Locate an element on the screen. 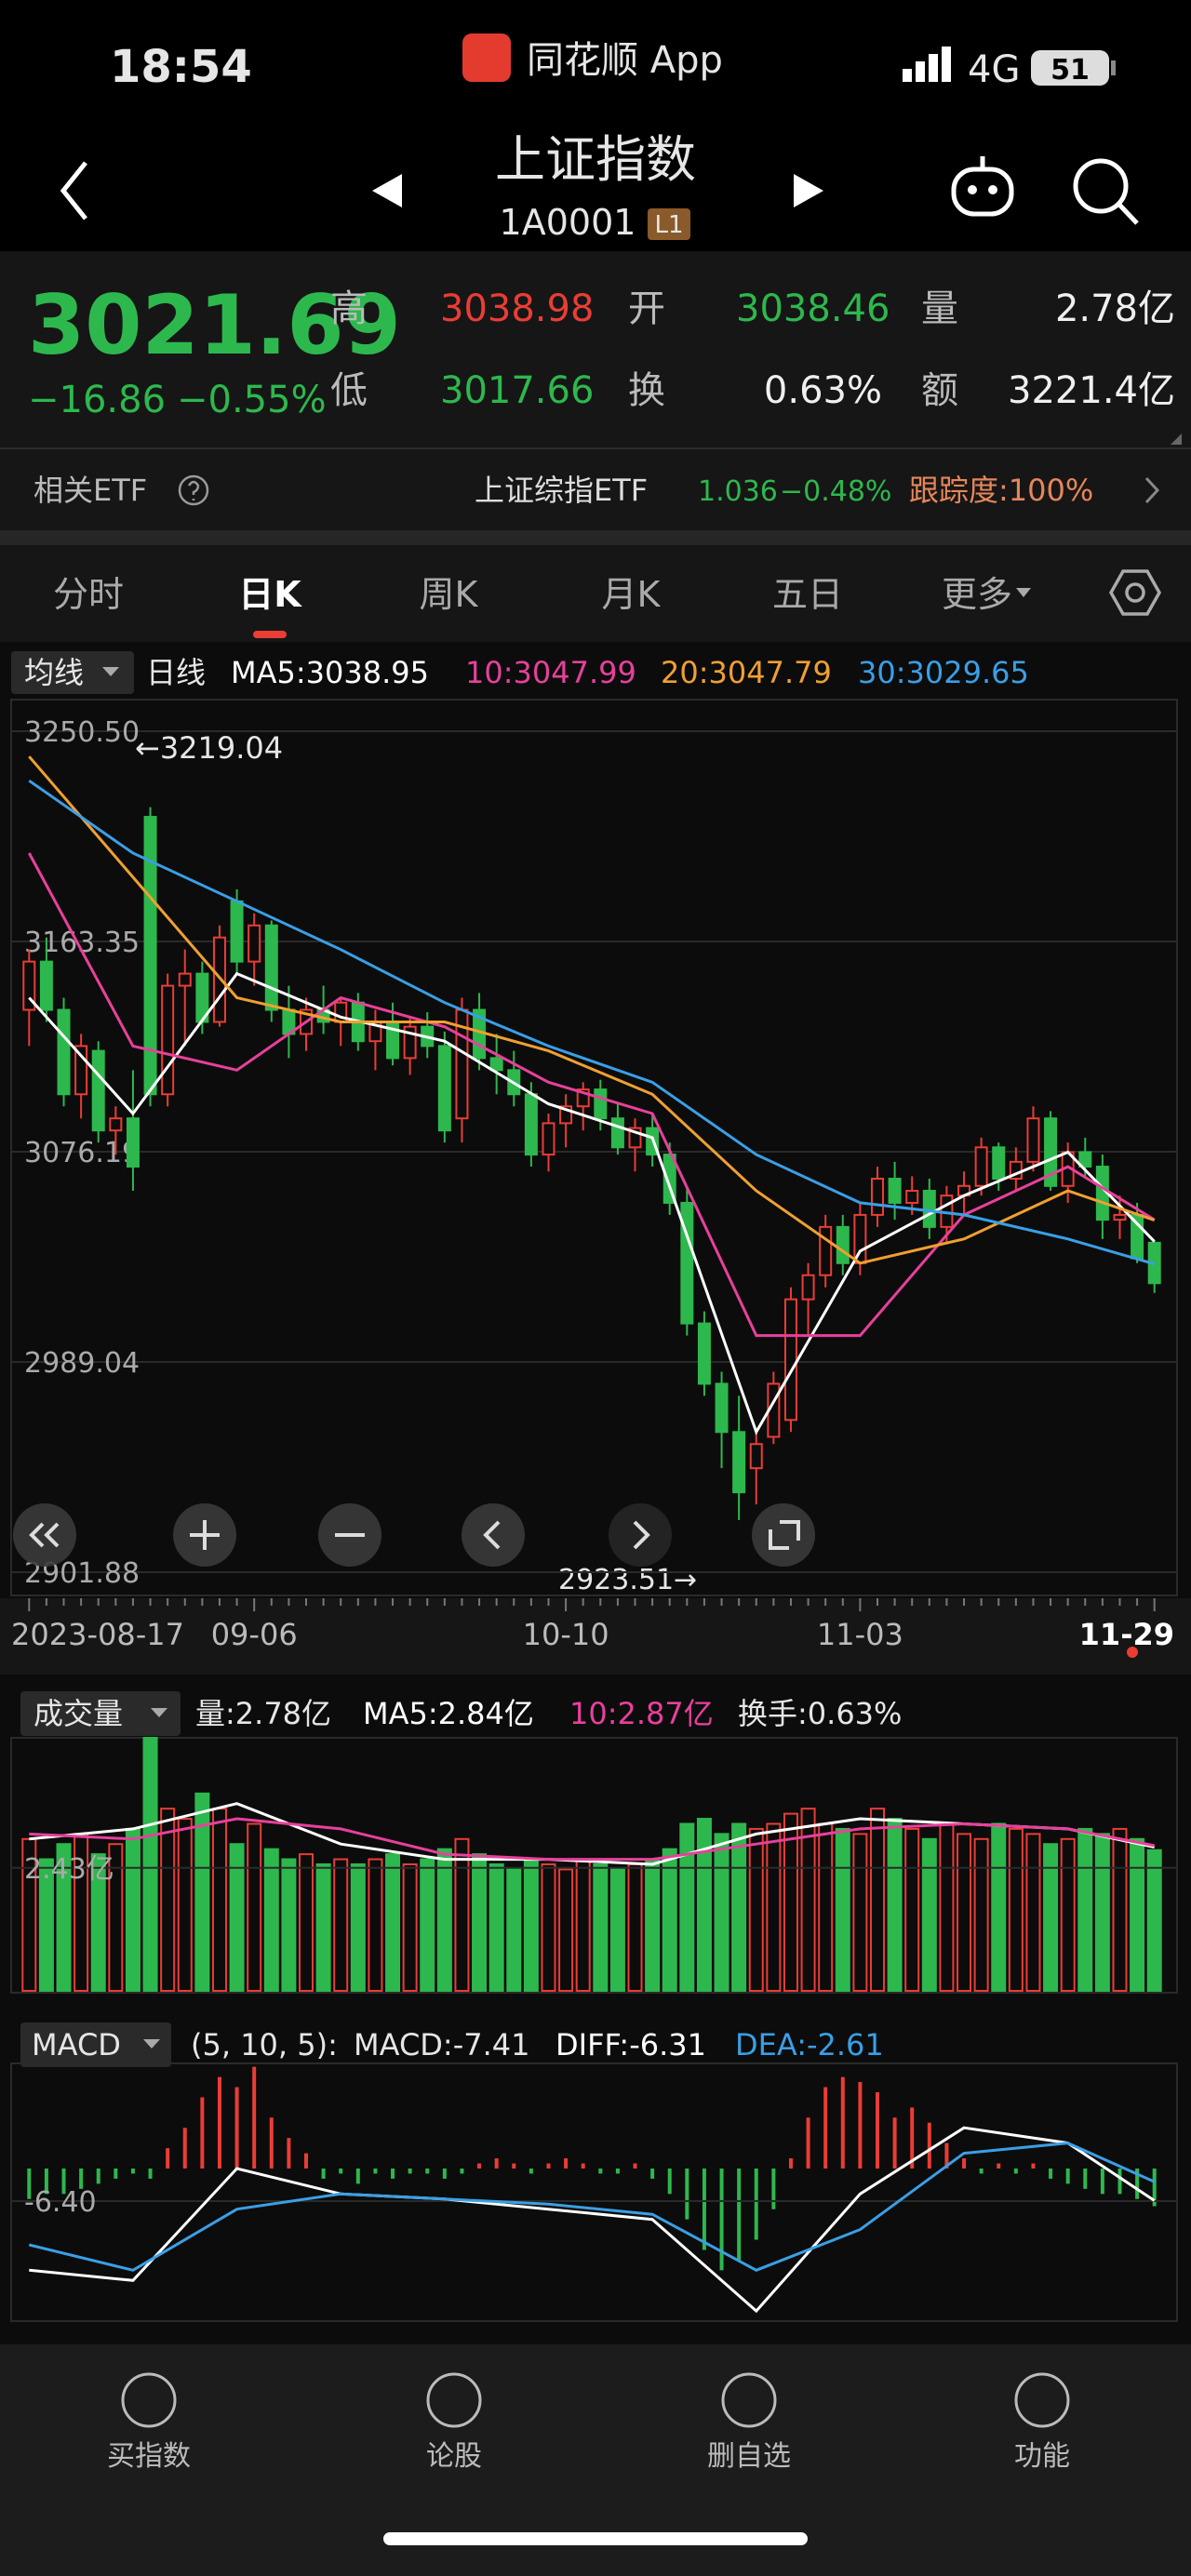 The width and height of the screenshot is (1191, 2576). field-label: 开 is located at coordinates (646, 308).